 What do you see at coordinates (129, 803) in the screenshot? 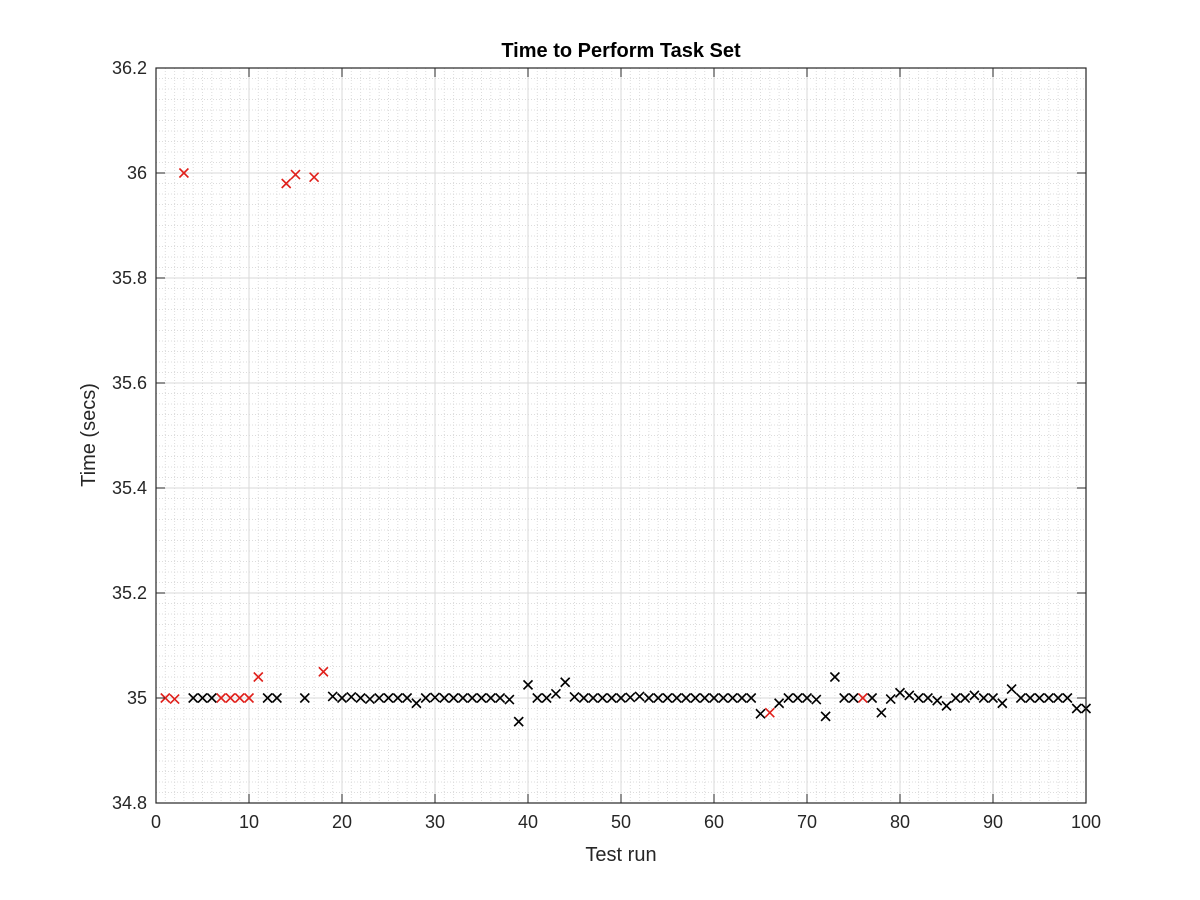
I see `y-tick-label: 34.8` at bounding box center [129, 803].